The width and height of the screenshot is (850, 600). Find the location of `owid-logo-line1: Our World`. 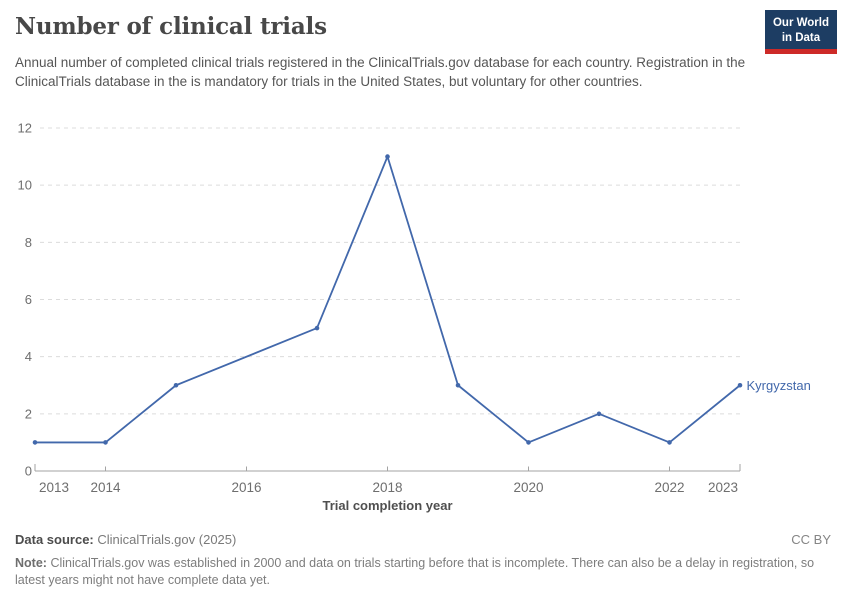

owid-logo-line1: Our World is located at coordinates (800, 23).